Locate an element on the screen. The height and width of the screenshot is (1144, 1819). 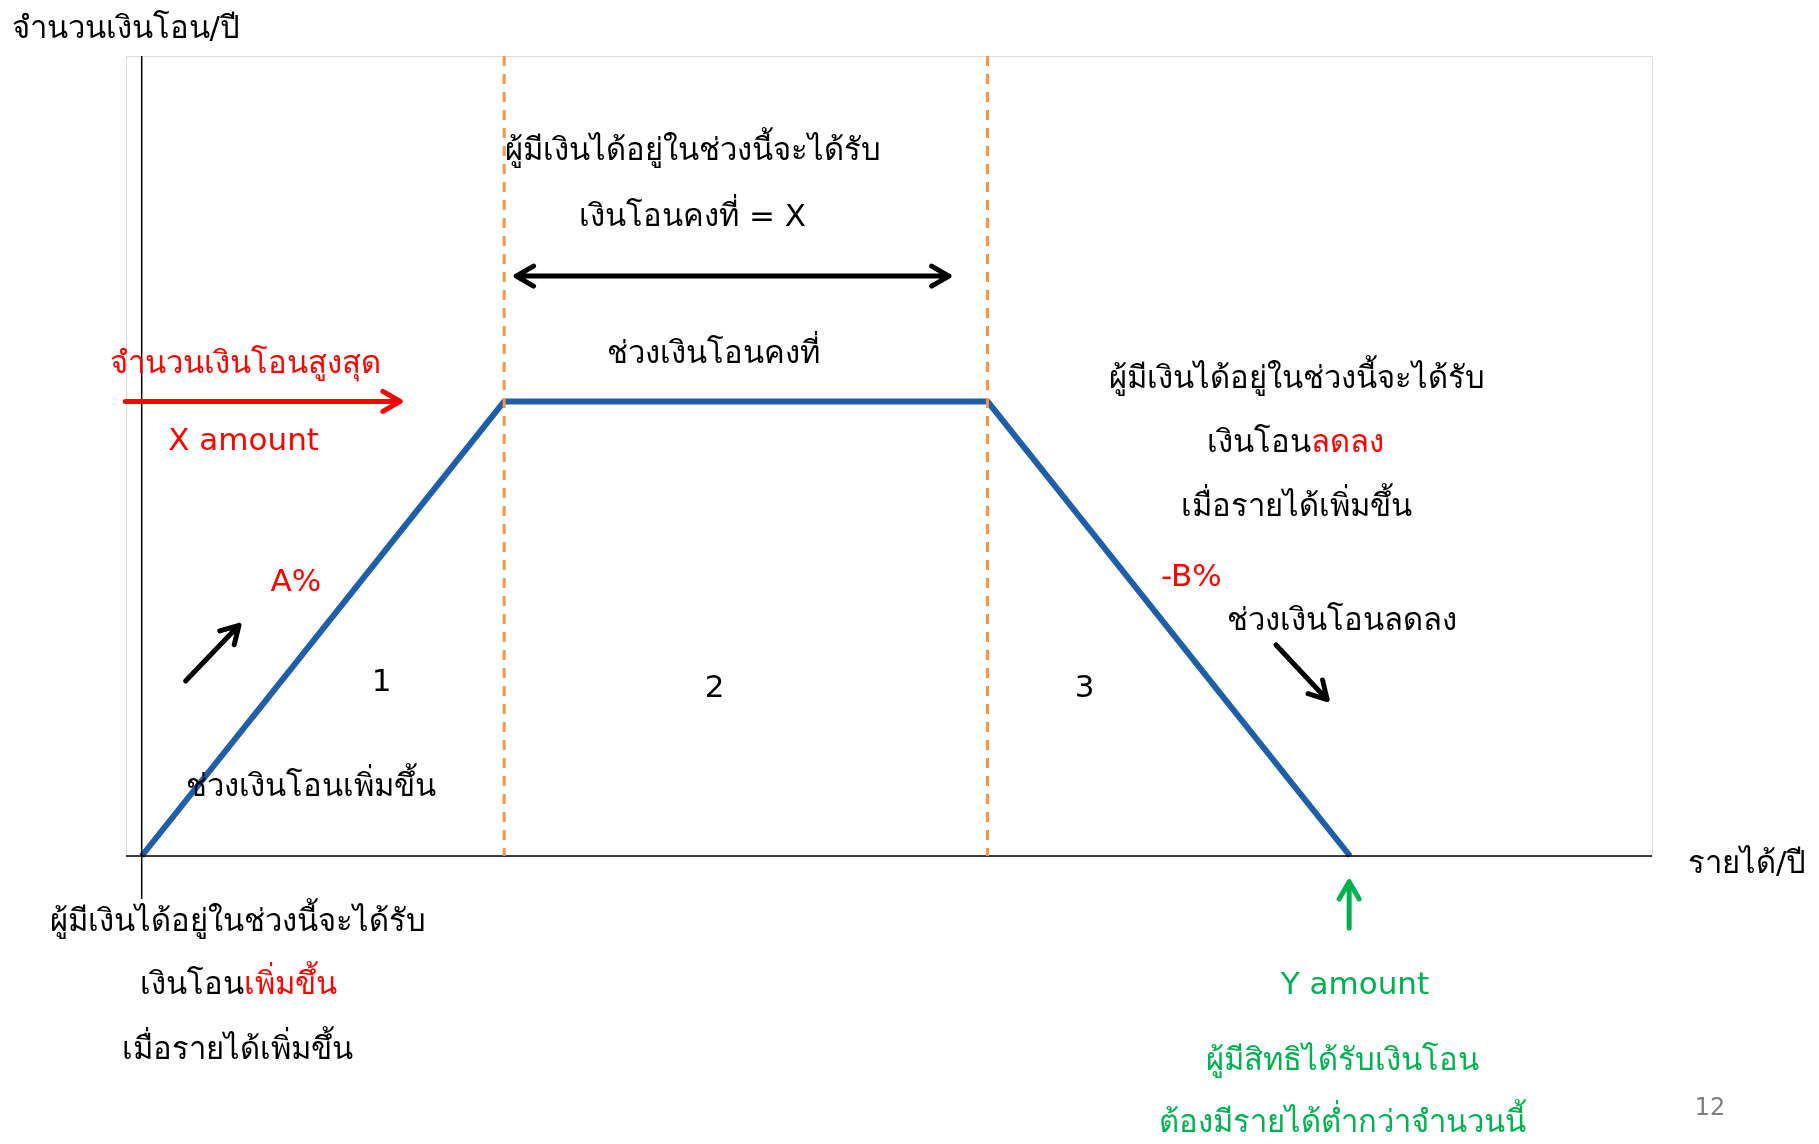
annotation: 1 is located at coordinates (381, 680).